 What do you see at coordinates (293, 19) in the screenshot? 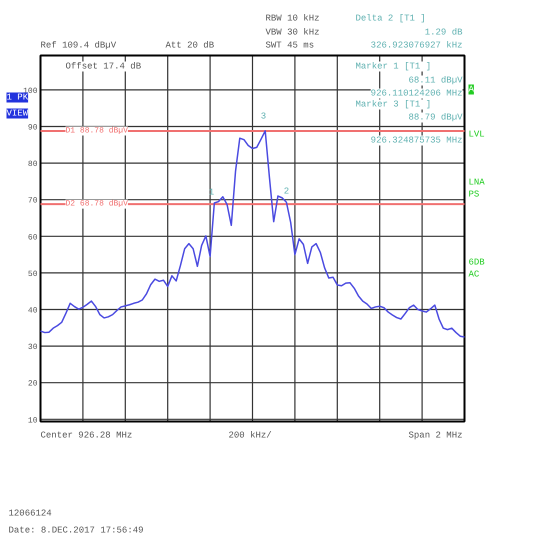
I see `text: RBW 10 kHz` at bounding box center [293, 19].